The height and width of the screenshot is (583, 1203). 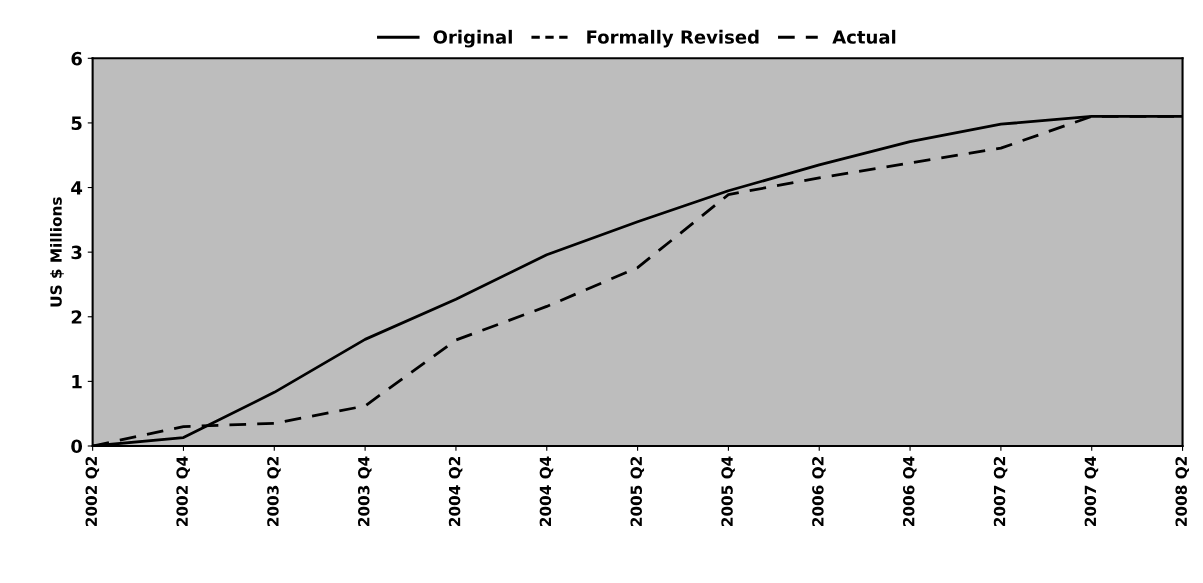 What do you see at coordinates (76, 317) in the screenshot?
I see `y-tick-label: 2` at bounding box center [76, 317].